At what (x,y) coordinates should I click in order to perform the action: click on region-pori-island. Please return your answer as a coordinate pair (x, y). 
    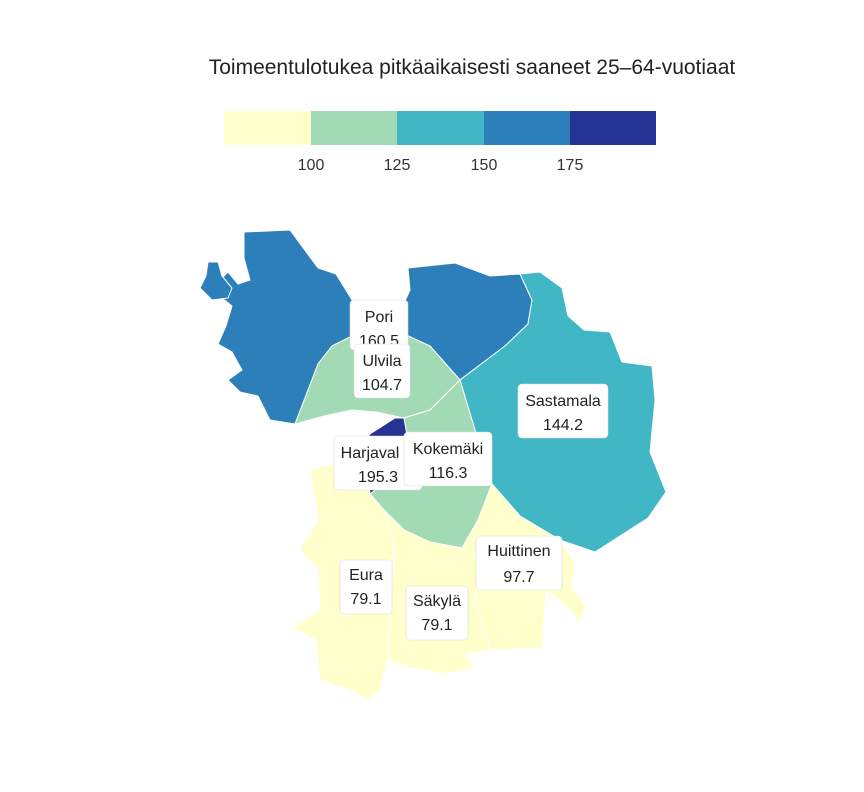
    Looking at the image, I should click on (216, 281).